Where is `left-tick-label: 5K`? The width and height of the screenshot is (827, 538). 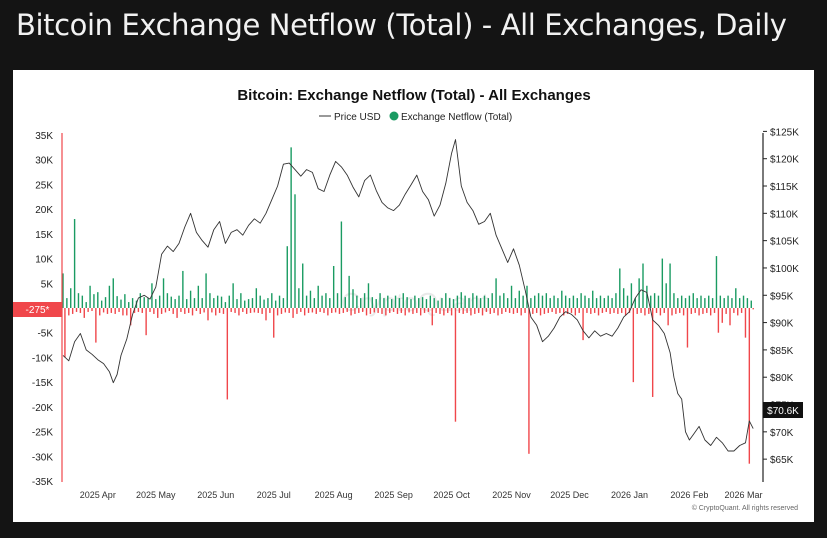 left-tick-label: 5K is located at coordinates (47, 284).